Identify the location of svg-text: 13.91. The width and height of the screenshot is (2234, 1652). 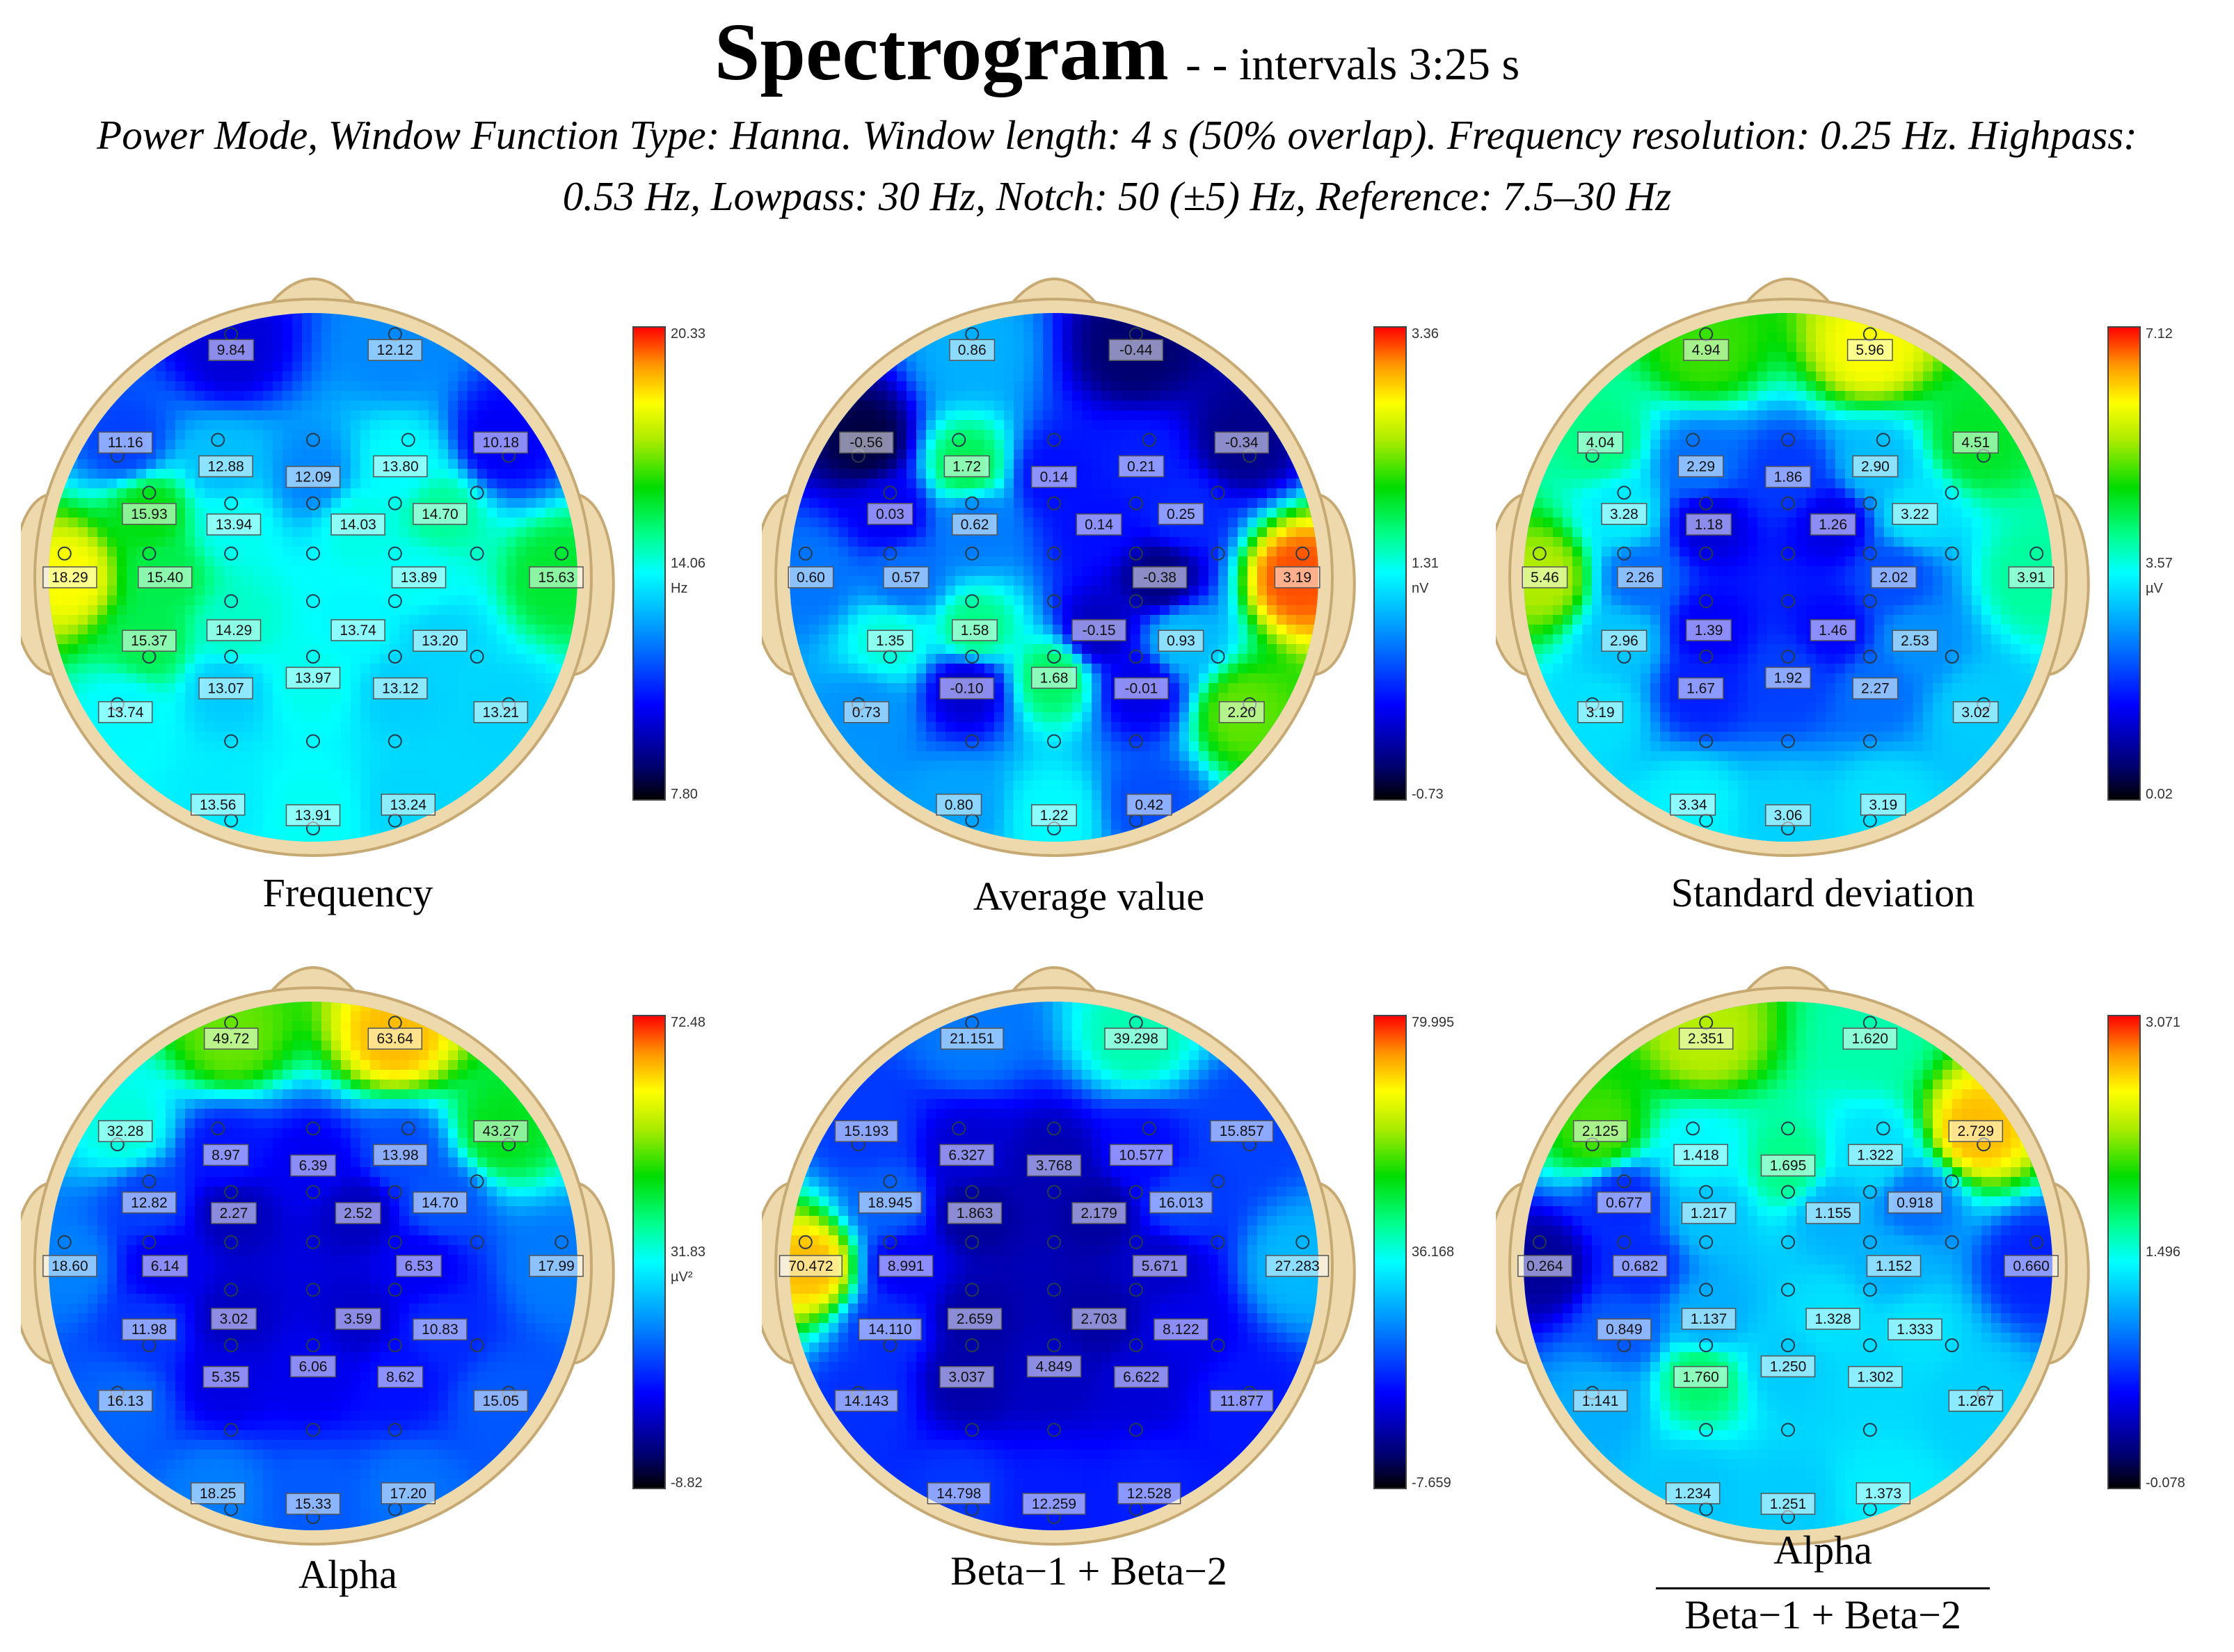
(313, 816).